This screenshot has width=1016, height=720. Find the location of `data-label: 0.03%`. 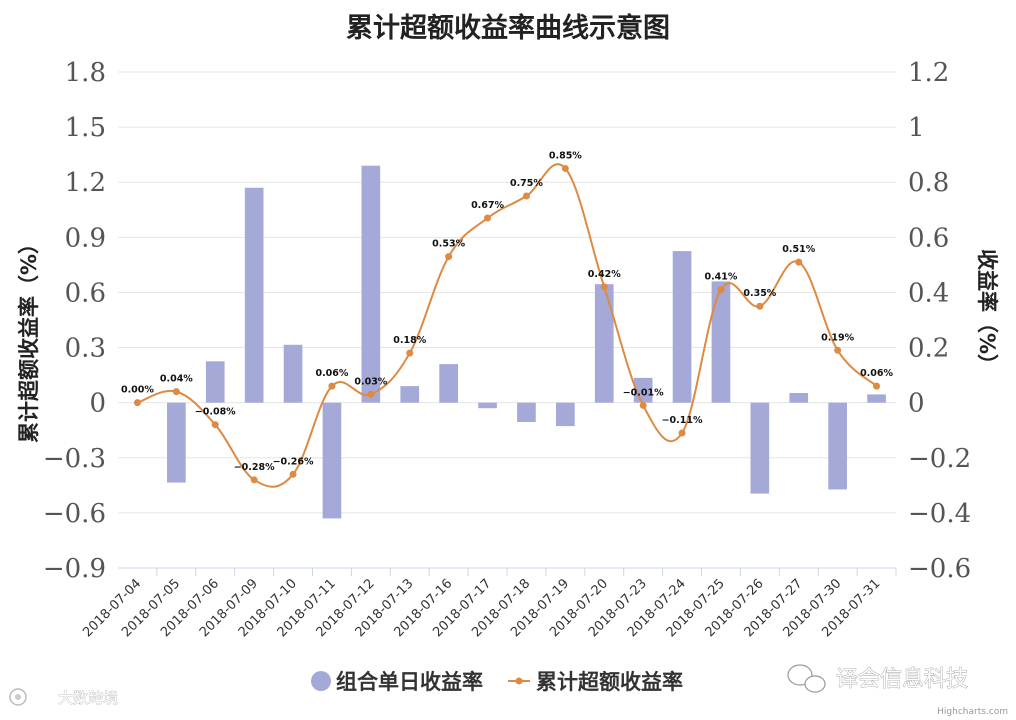

data-label: 0.03% is located at coordinates (370, 381).